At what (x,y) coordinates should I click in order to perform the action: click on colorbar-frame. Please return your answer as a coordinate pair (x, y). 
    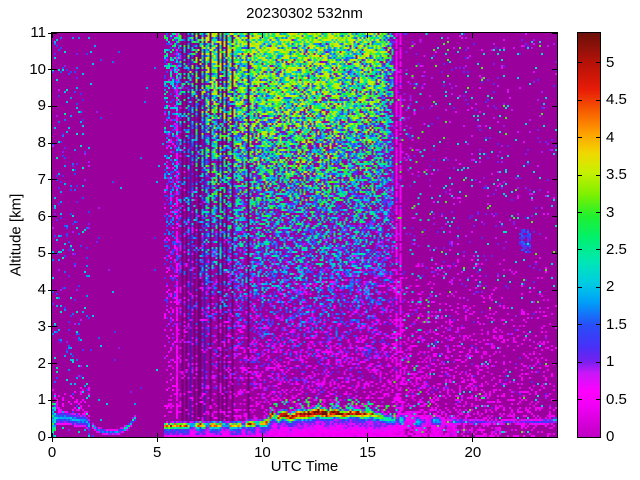
    Looking at the image, I should click on (589, 235).